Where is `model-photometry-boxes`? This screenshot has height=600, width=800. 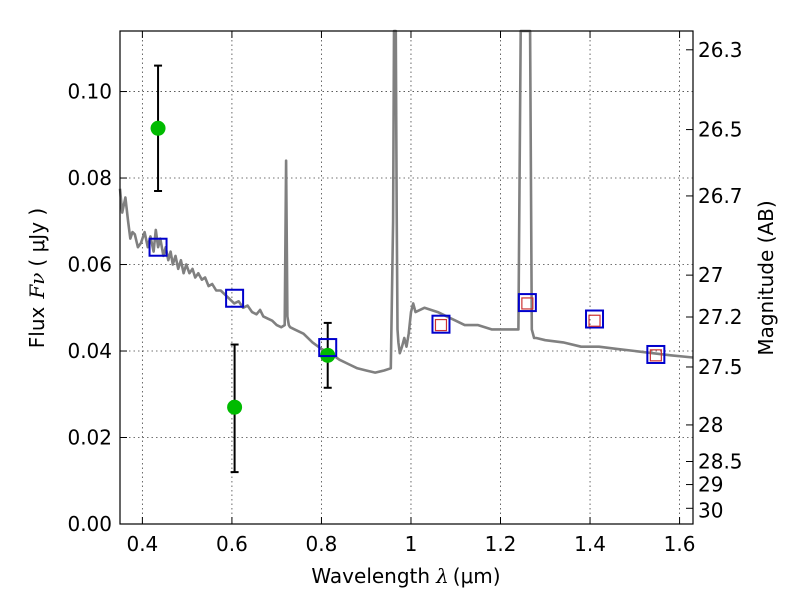
model-photometry-boxes is located at coordinates (407, 300).